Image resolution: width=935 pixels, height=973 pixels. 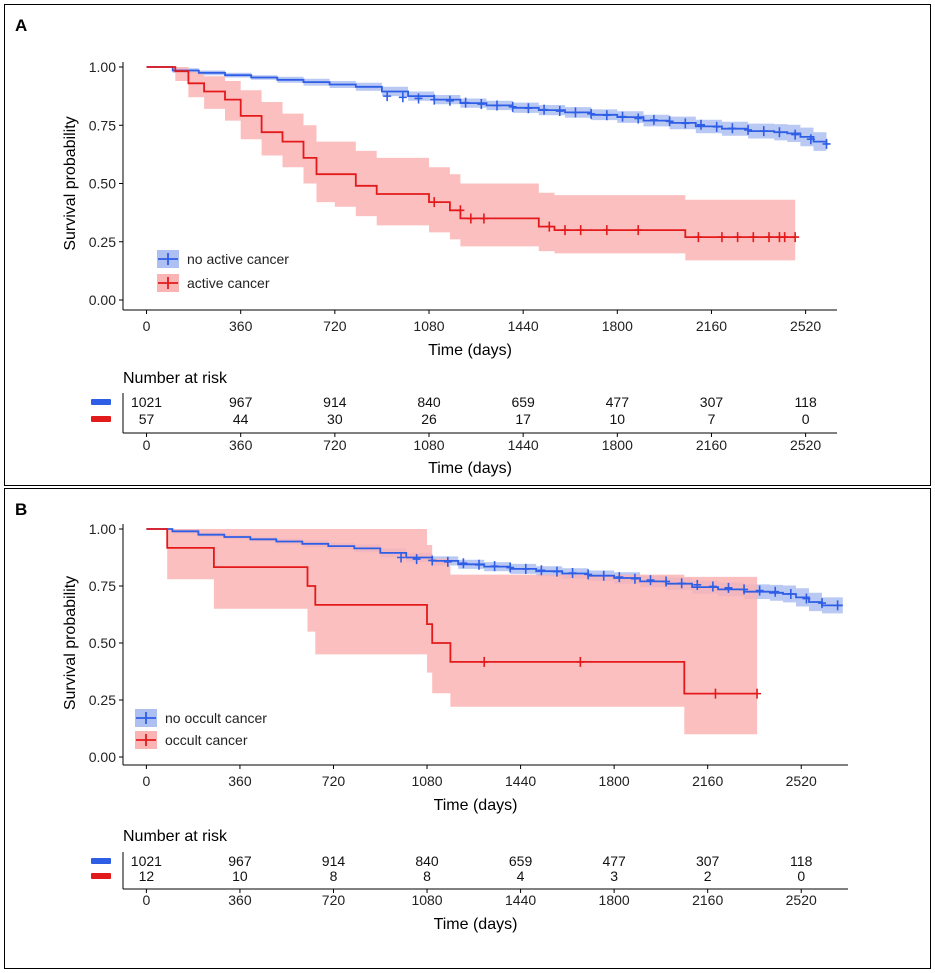 What do you see at coordinates (334, 781) in the screenshot?
I see `x-tick-label: 720` at bounding box center [334, 781].